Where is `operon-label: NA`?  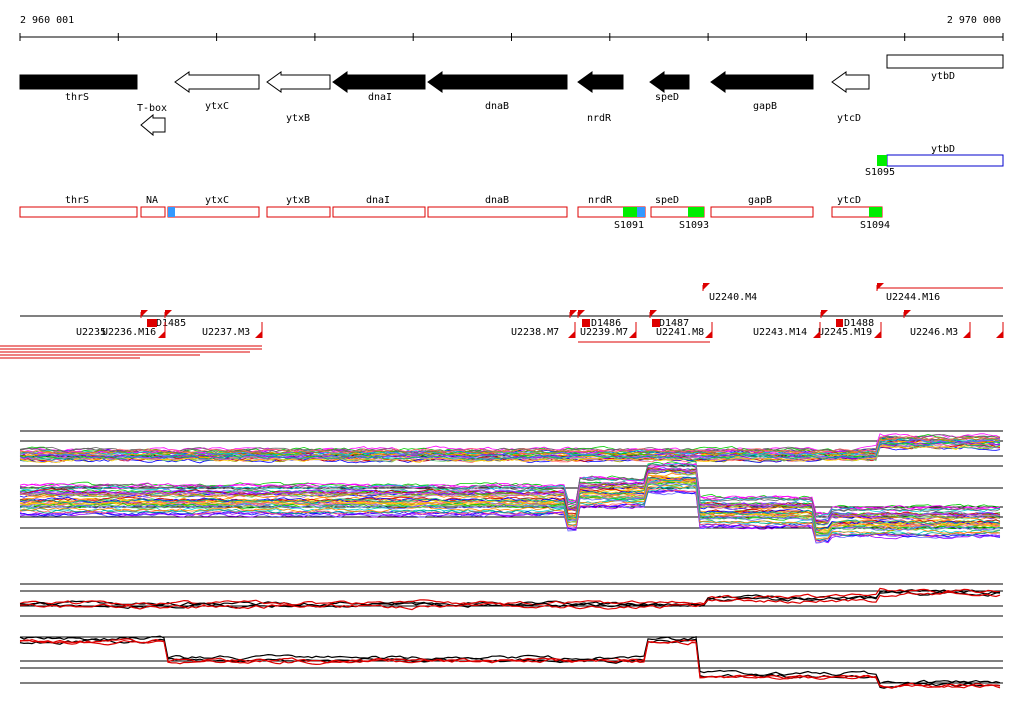
operon-label: NA is located at coordinates (152, 200).